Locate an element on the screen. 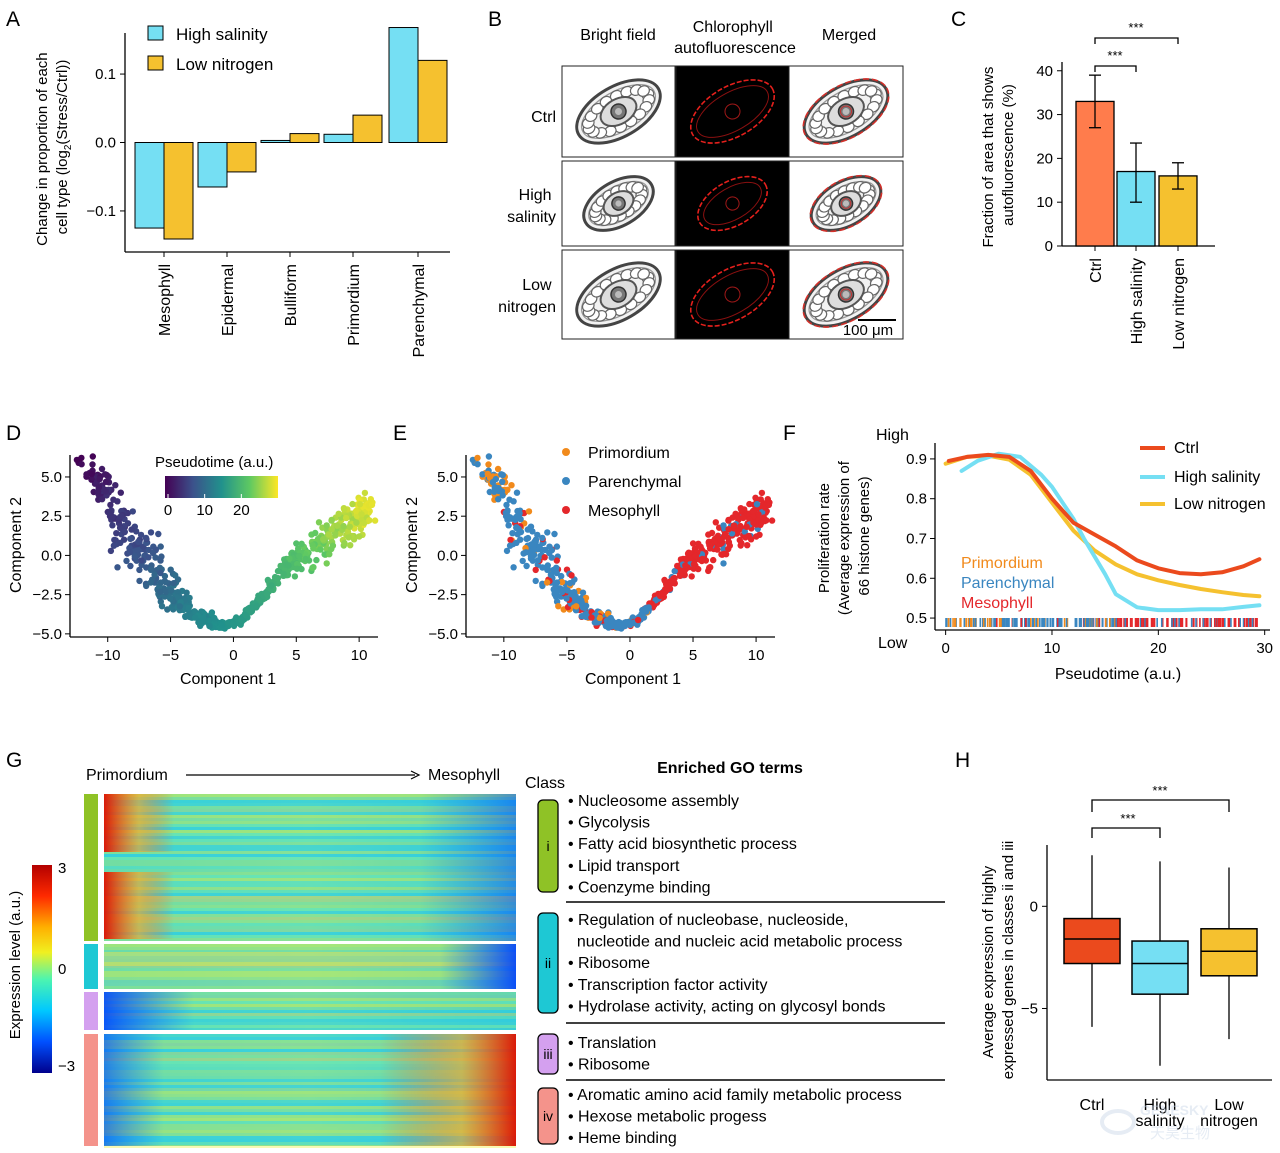 The image size is (1280, 1153). leaf-cross-section is located at coordinates (732, 111).